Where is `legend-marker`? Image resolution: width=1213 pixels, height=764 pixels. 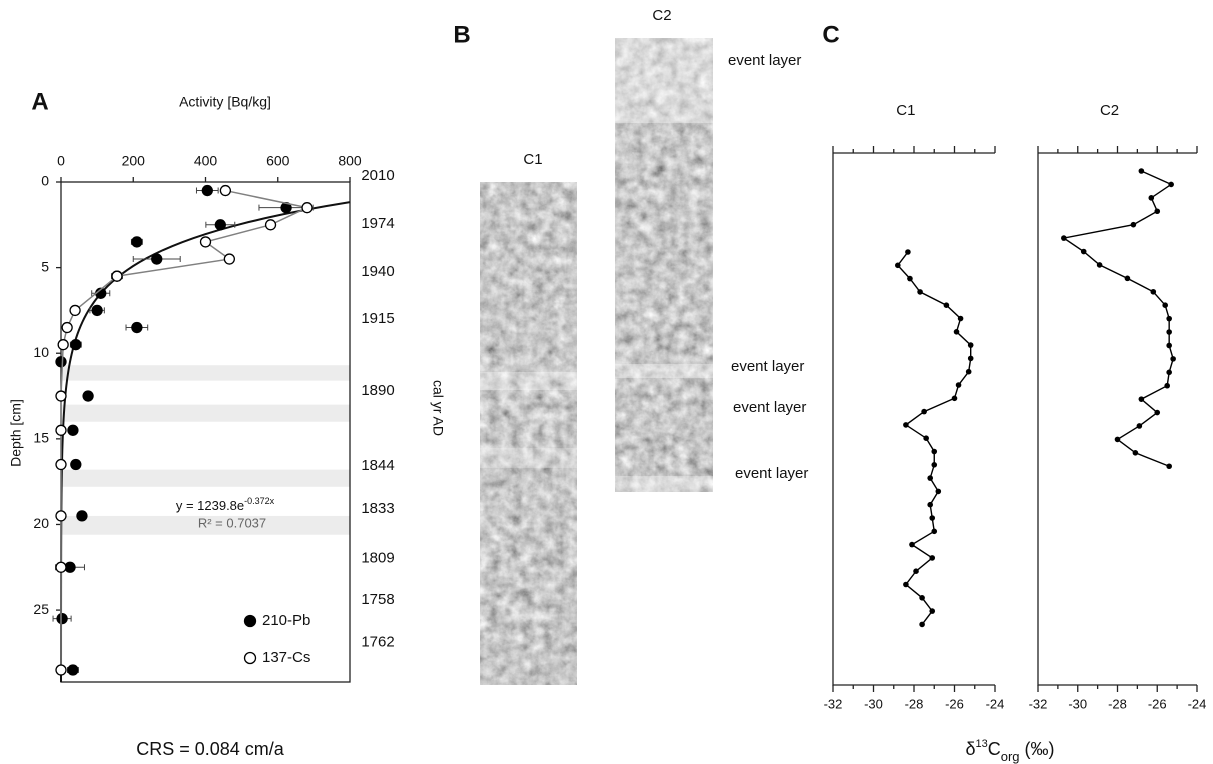 legend-marker is located at coordinates (250, 621).